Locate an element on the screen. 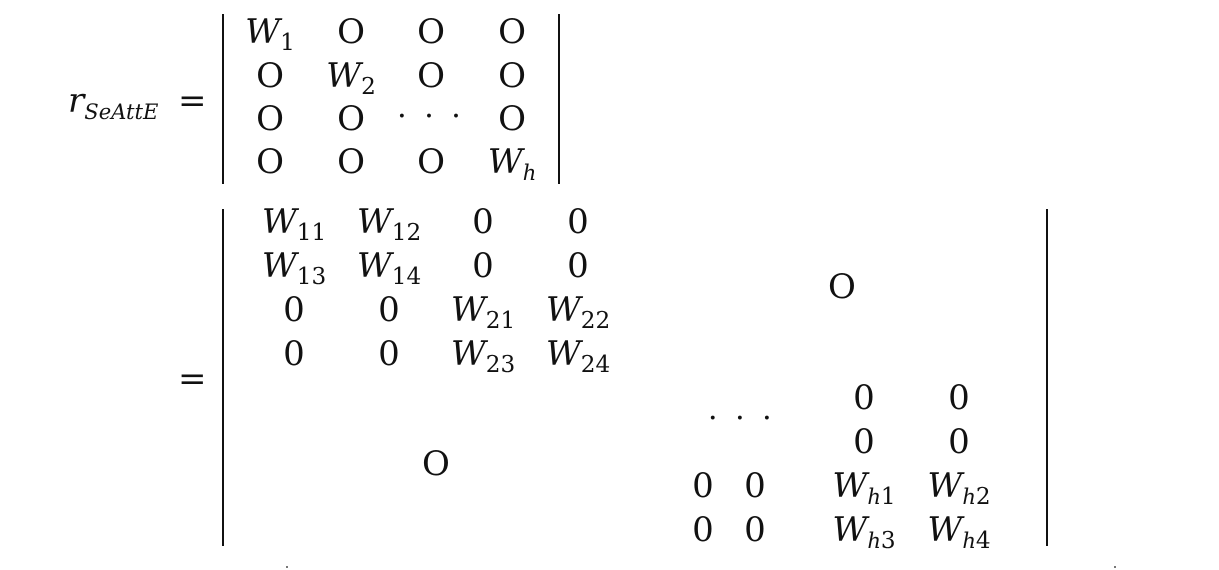 The height and width of the screenshot is (570, 1219). matrix2-right-bar is located at coordinates (1047, 377).